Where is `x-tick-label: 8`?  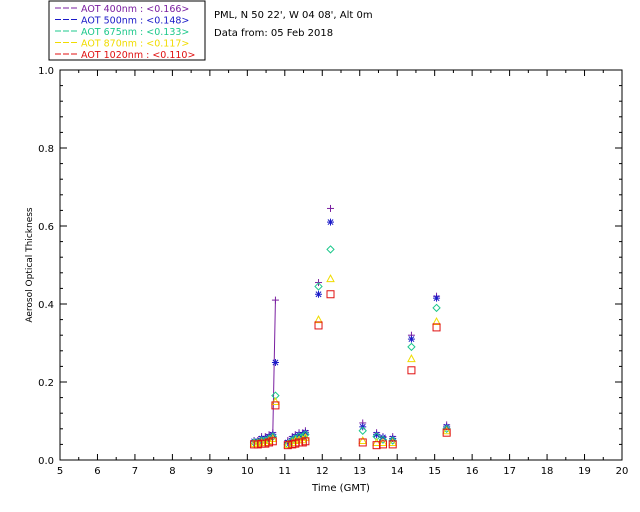
x-tick-label: 8 is located at coordinates (172, 471).